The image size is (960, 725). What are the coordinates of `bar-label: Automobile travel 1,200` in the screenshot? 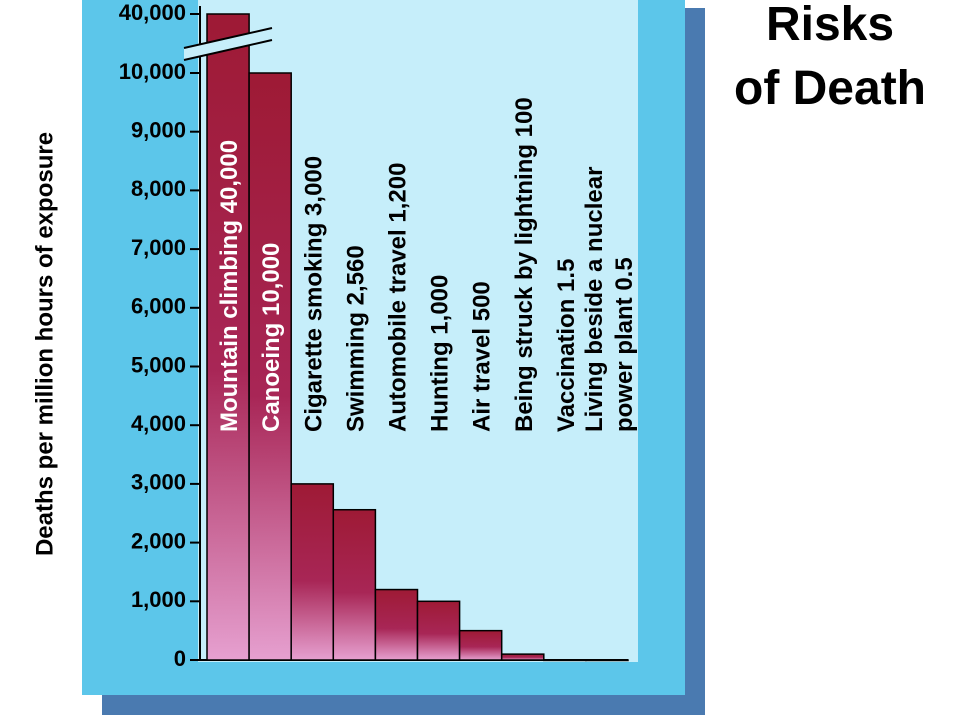 It's located at (397, 297).